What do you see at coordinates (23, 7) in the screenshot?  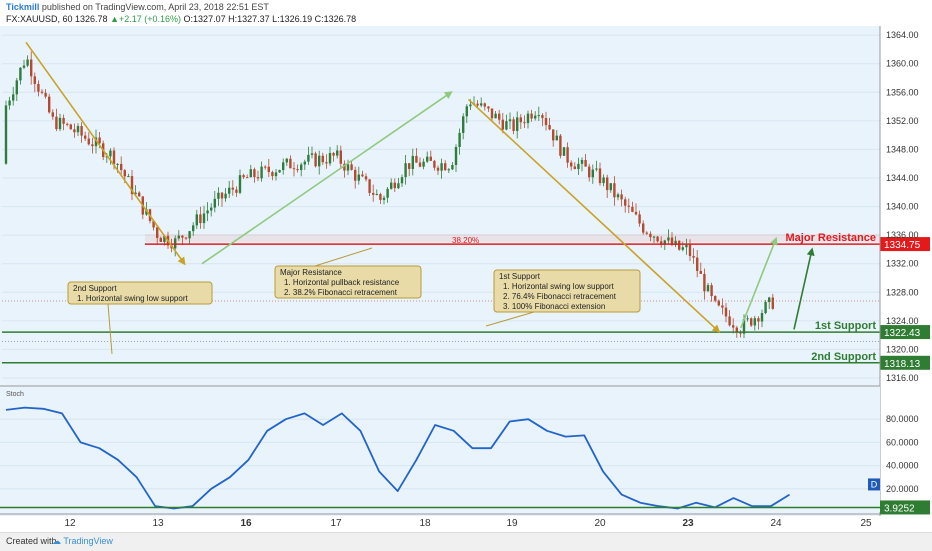 I see `author-link: Tickmill` at bounding box center [23, 7].